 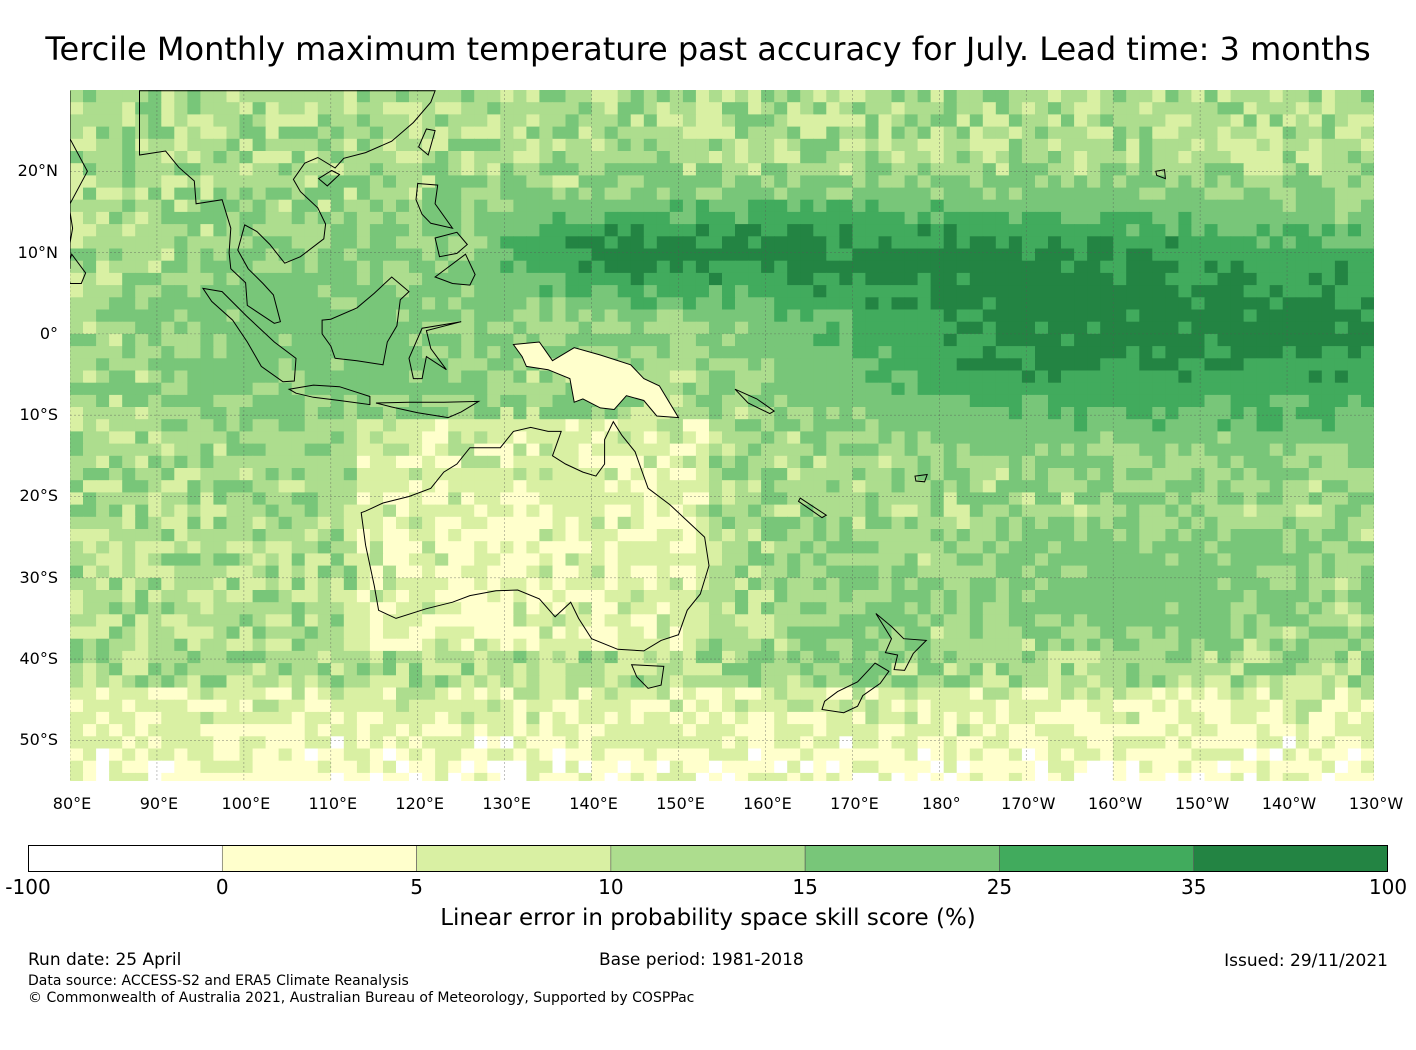 I want to click on colorbar, so click(x=708, y=858).